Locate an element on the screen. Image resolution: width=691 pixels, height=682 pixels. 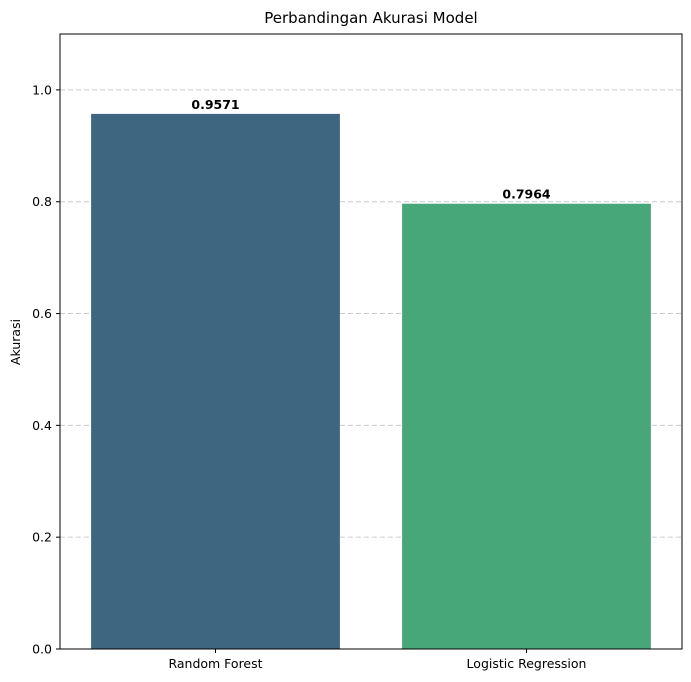
chart-title: Perbandingan Akurasi Model is located at coordinates (370, 18).